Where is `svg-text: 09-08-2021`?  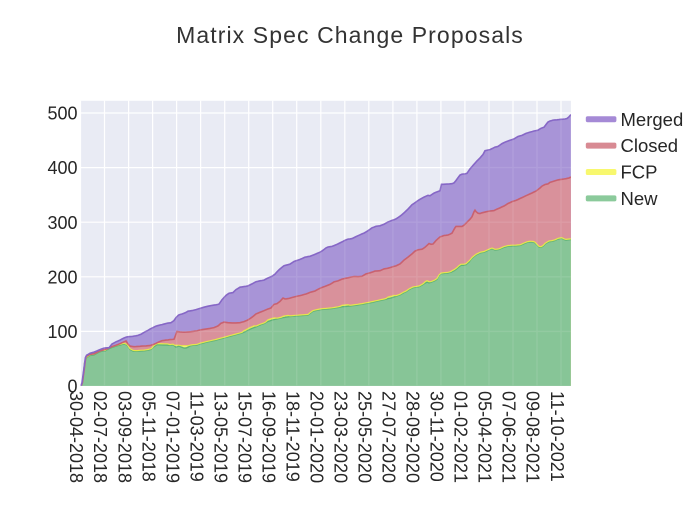
svg-text: 09-08-2021 is located at coordinates (533, 437).